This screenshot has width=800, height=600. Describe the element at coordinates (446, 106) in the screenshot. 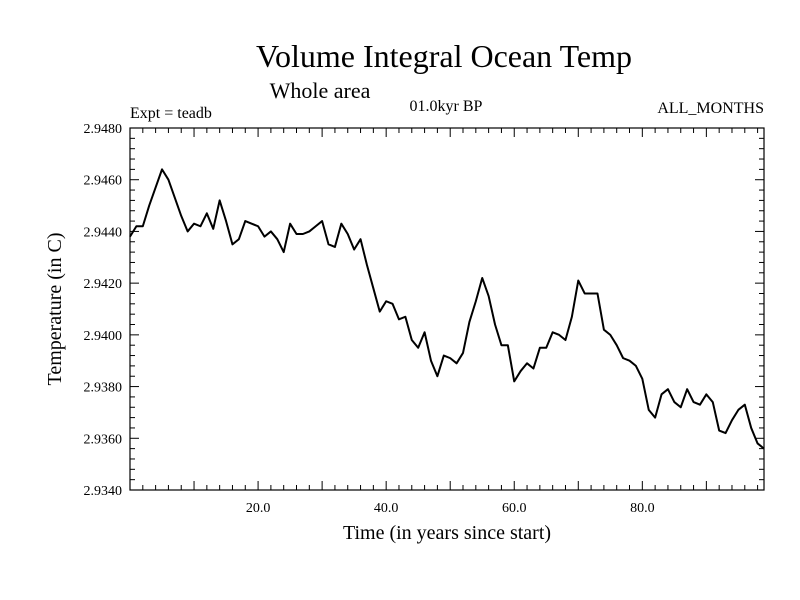

I see `period-label: 01.0kyr BP` at that location.